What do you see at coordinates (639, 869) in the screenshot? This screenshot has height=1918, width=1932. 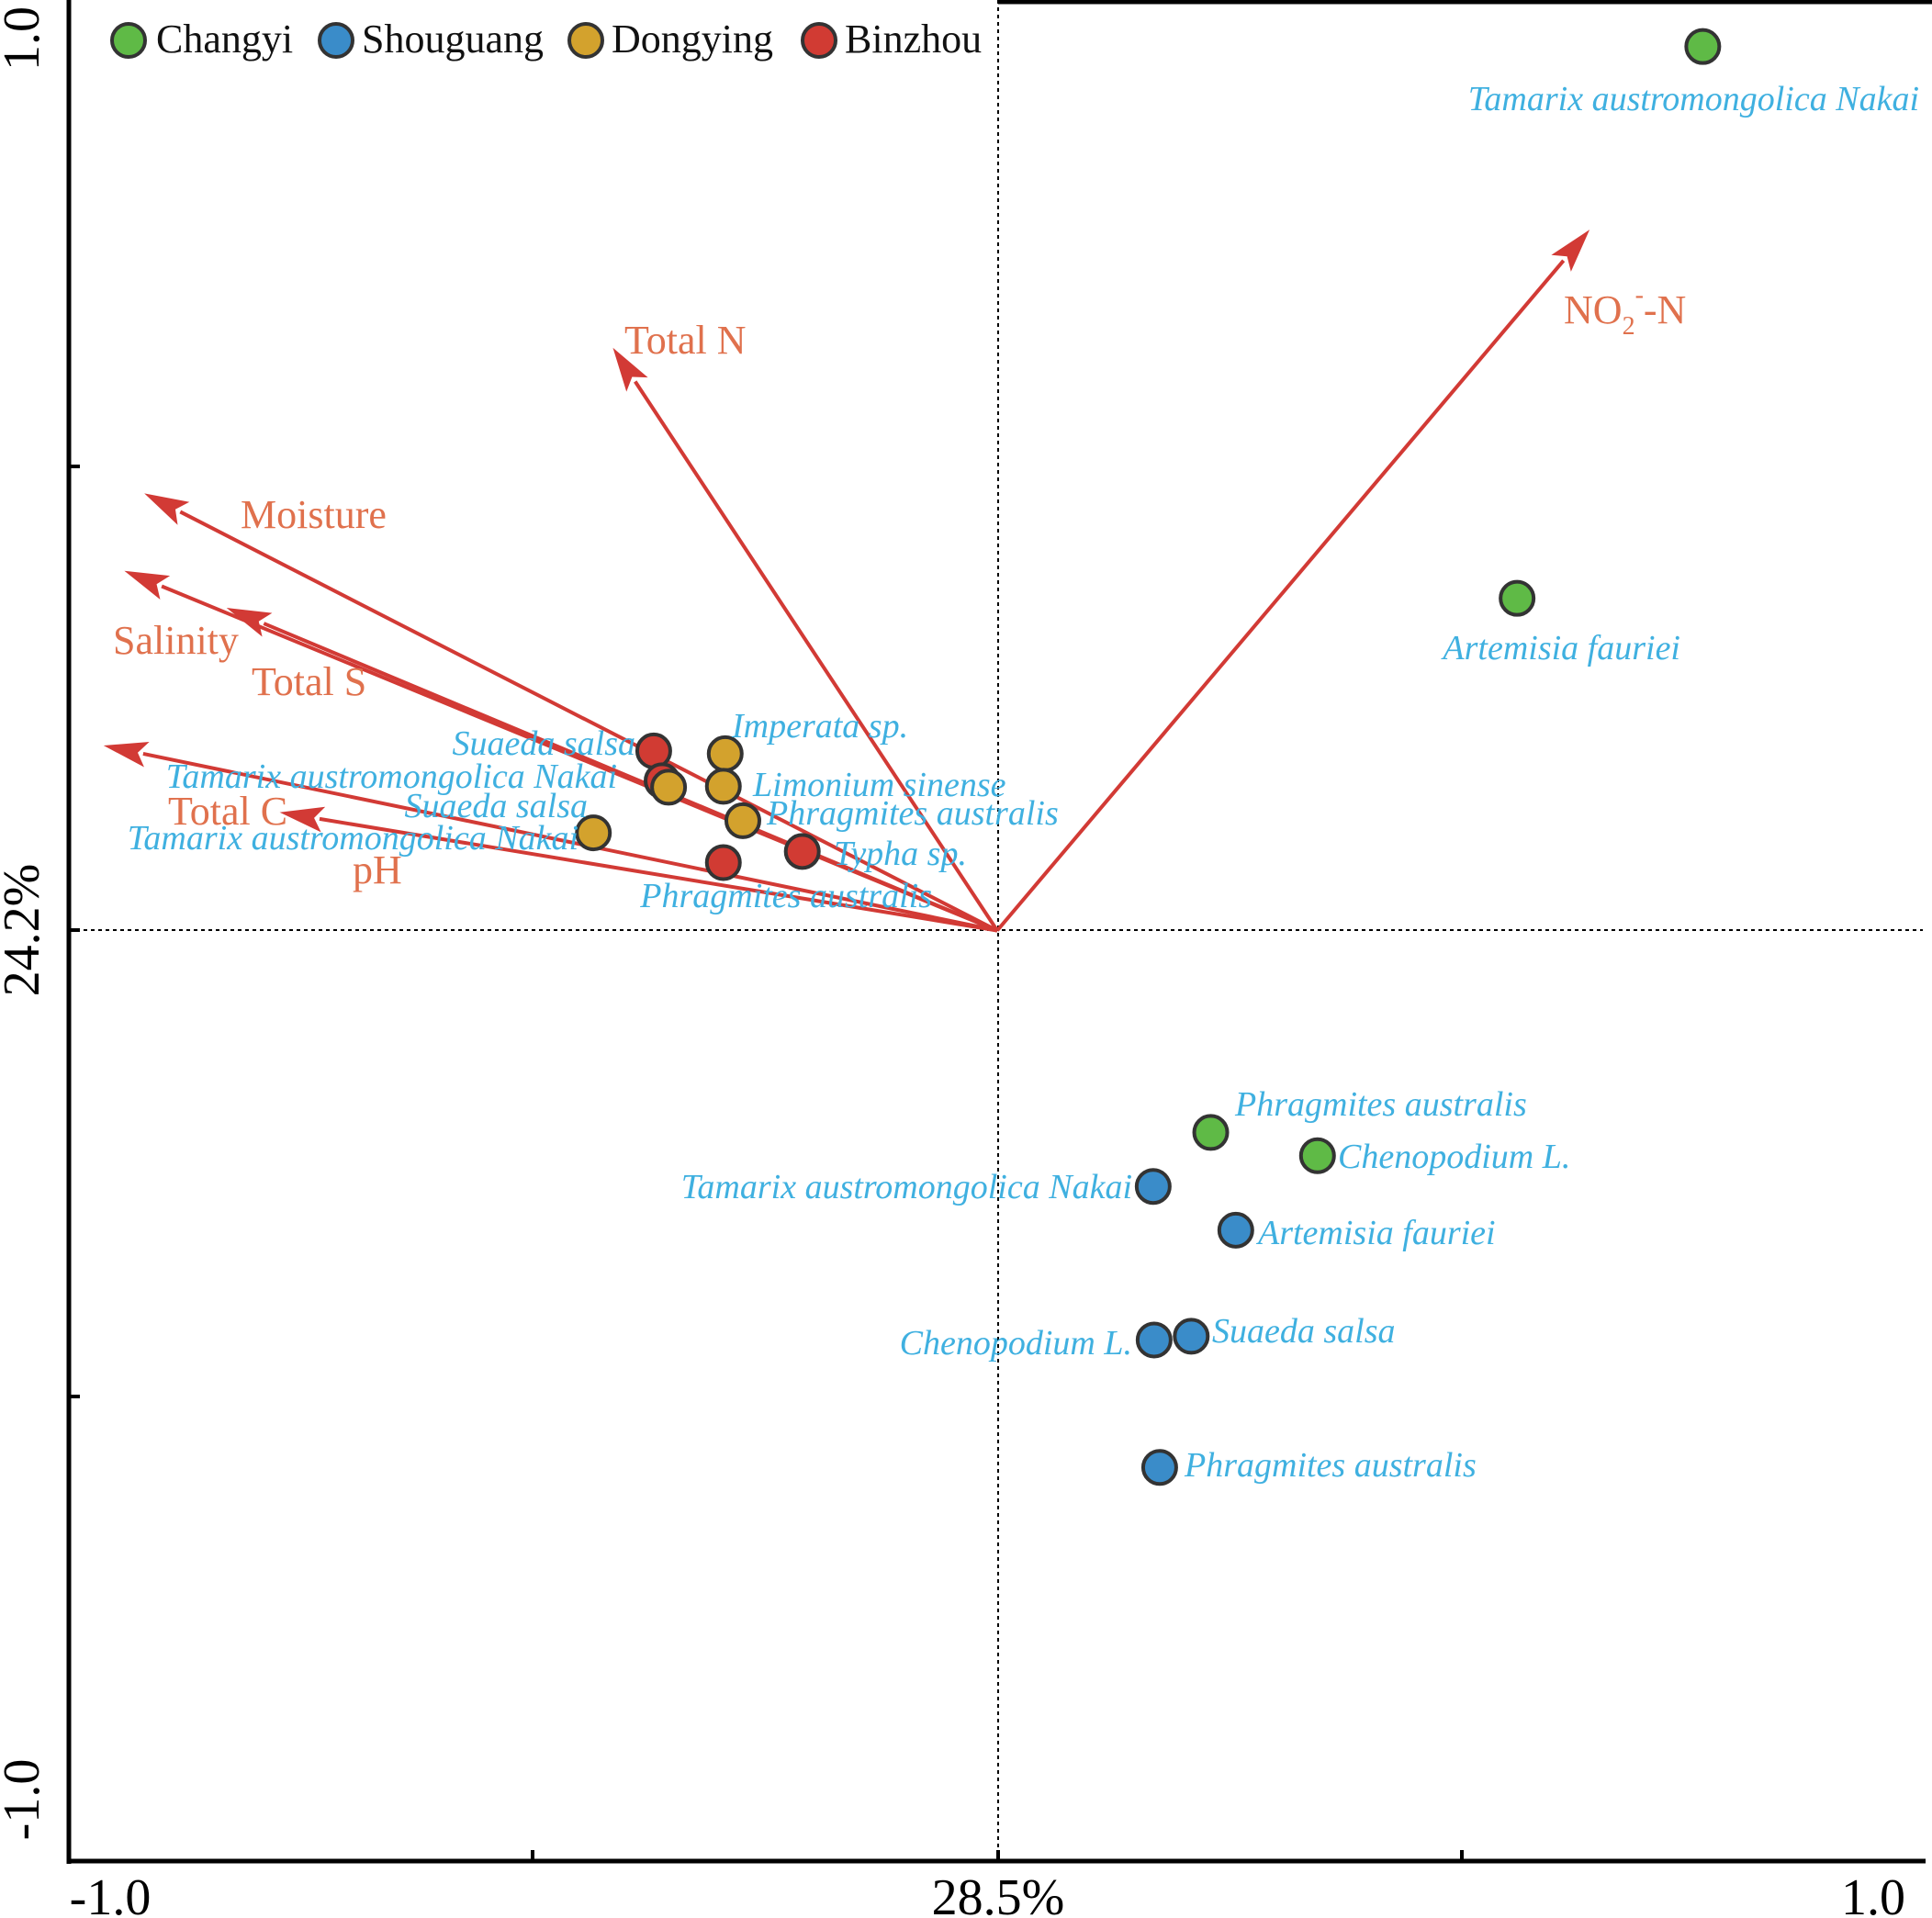 I see `vector-ph` at bounding box center [639, 869].